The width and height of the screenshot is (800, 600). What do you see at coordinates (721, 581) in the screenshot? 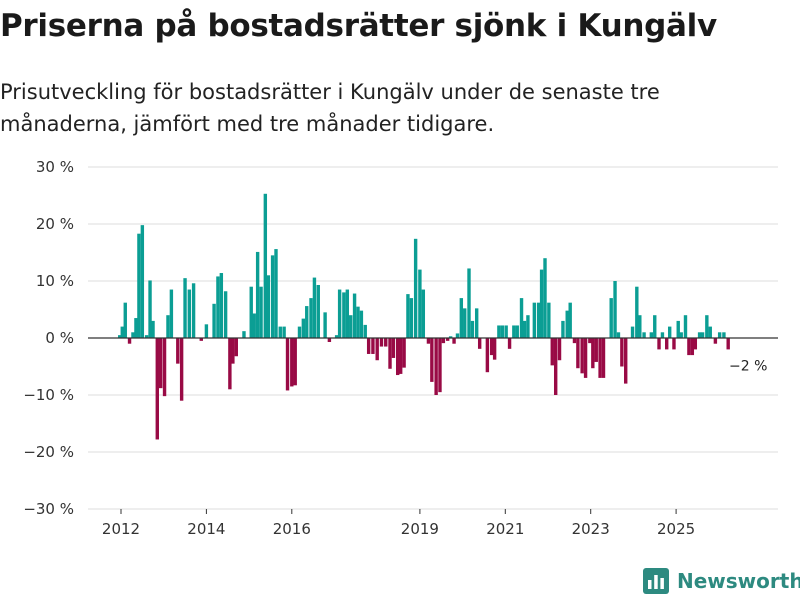
I see `brand: Newsworthy` at bounding box center [721, 581].